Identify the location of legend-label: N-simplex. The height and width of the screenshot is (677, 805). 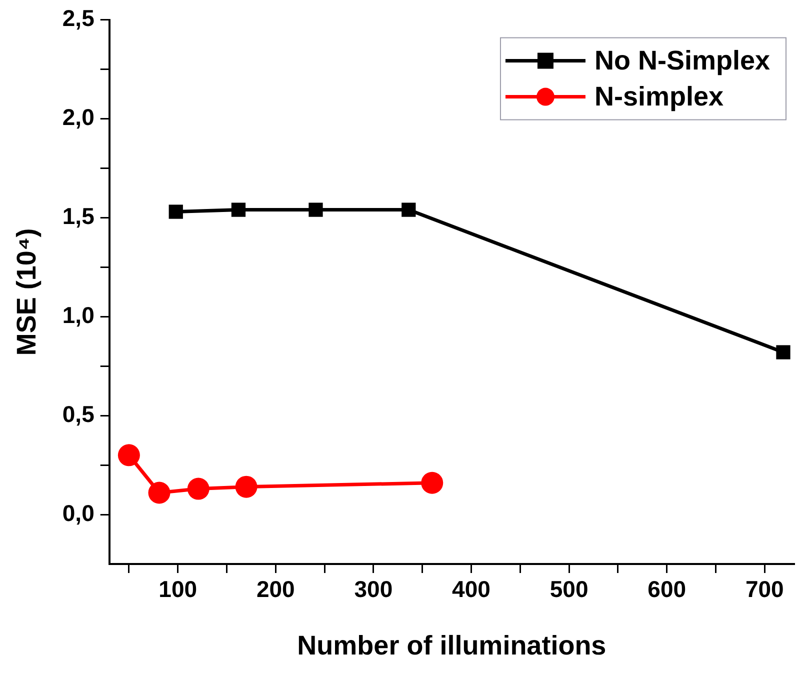
(659, 96).